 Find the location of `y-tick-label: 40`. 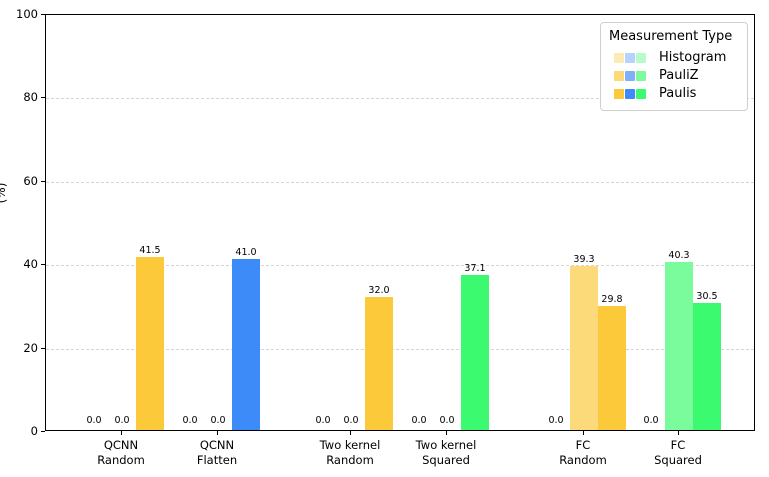

y-tick-label: 40 is located at coordinates (30, 264).